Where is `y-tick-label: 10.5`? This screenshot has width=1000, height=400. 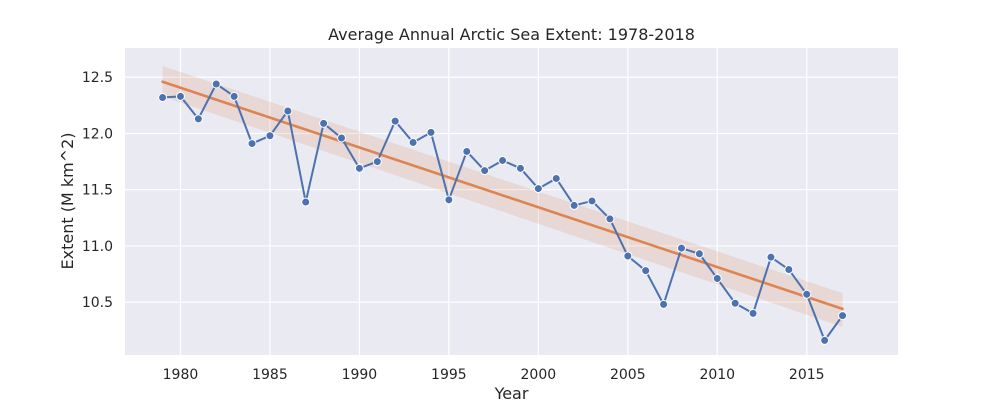 y-tick-label: 10.5 is located at coordinates (97, 303).